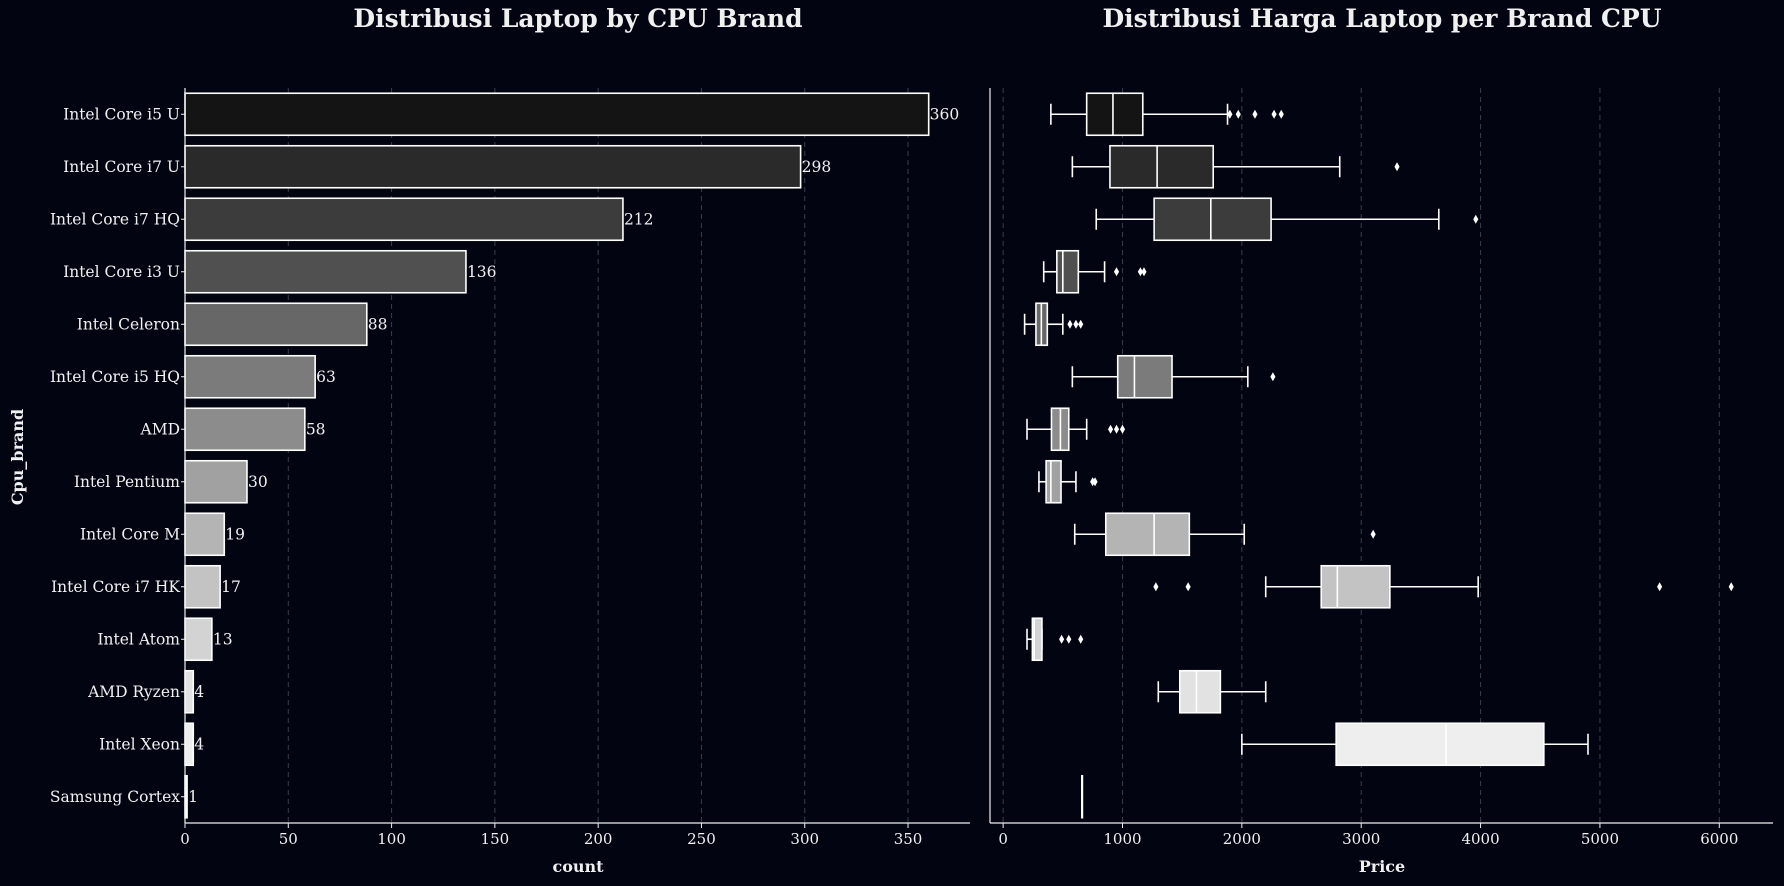 The height and width of the screenshot is (886, 1784). What do you see at coordinates (326, 377) in the screenshot?
I see `bar-value-label: 63` at bounding box center [326, 377].